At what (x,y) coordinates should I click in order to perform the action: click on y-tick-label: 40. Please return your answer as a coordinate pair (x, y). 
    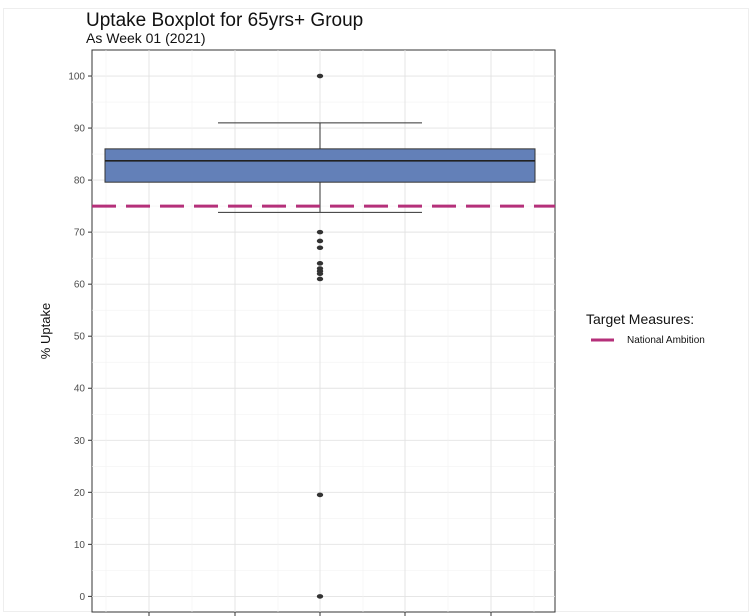
    Looking at the image, I should click on (80, 389).